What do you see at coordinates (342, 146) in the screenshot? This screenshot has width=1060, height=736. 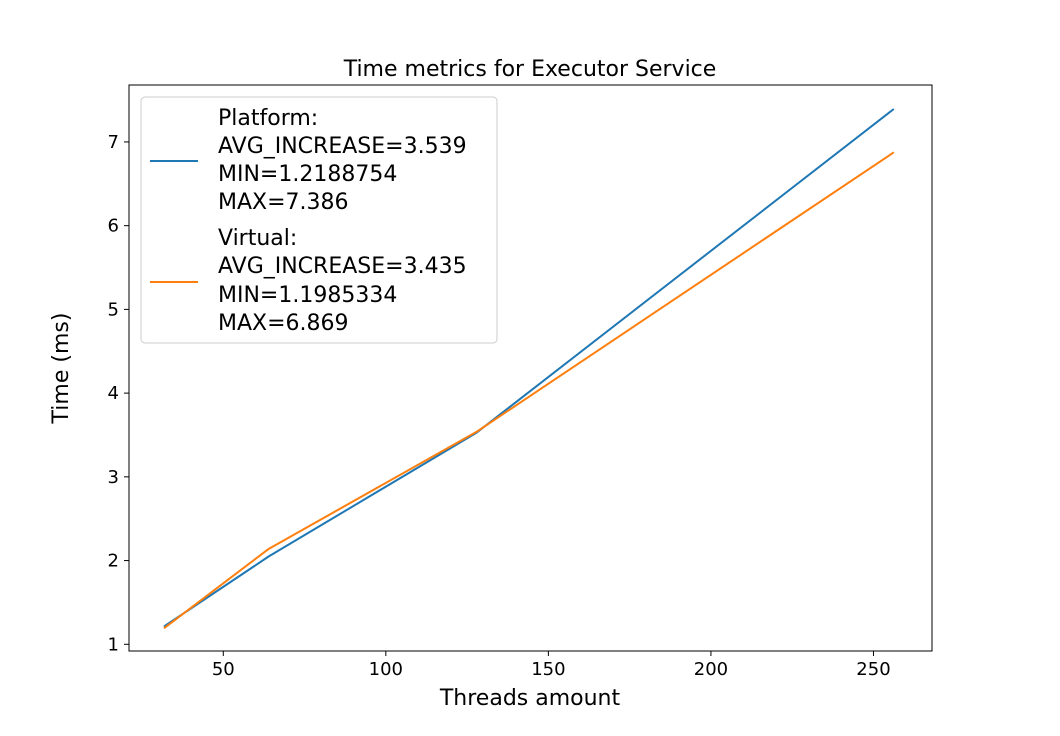 I see `legend-text-platform-1: AVG_INCREASE=3.539` at bounding box center [342, 146].